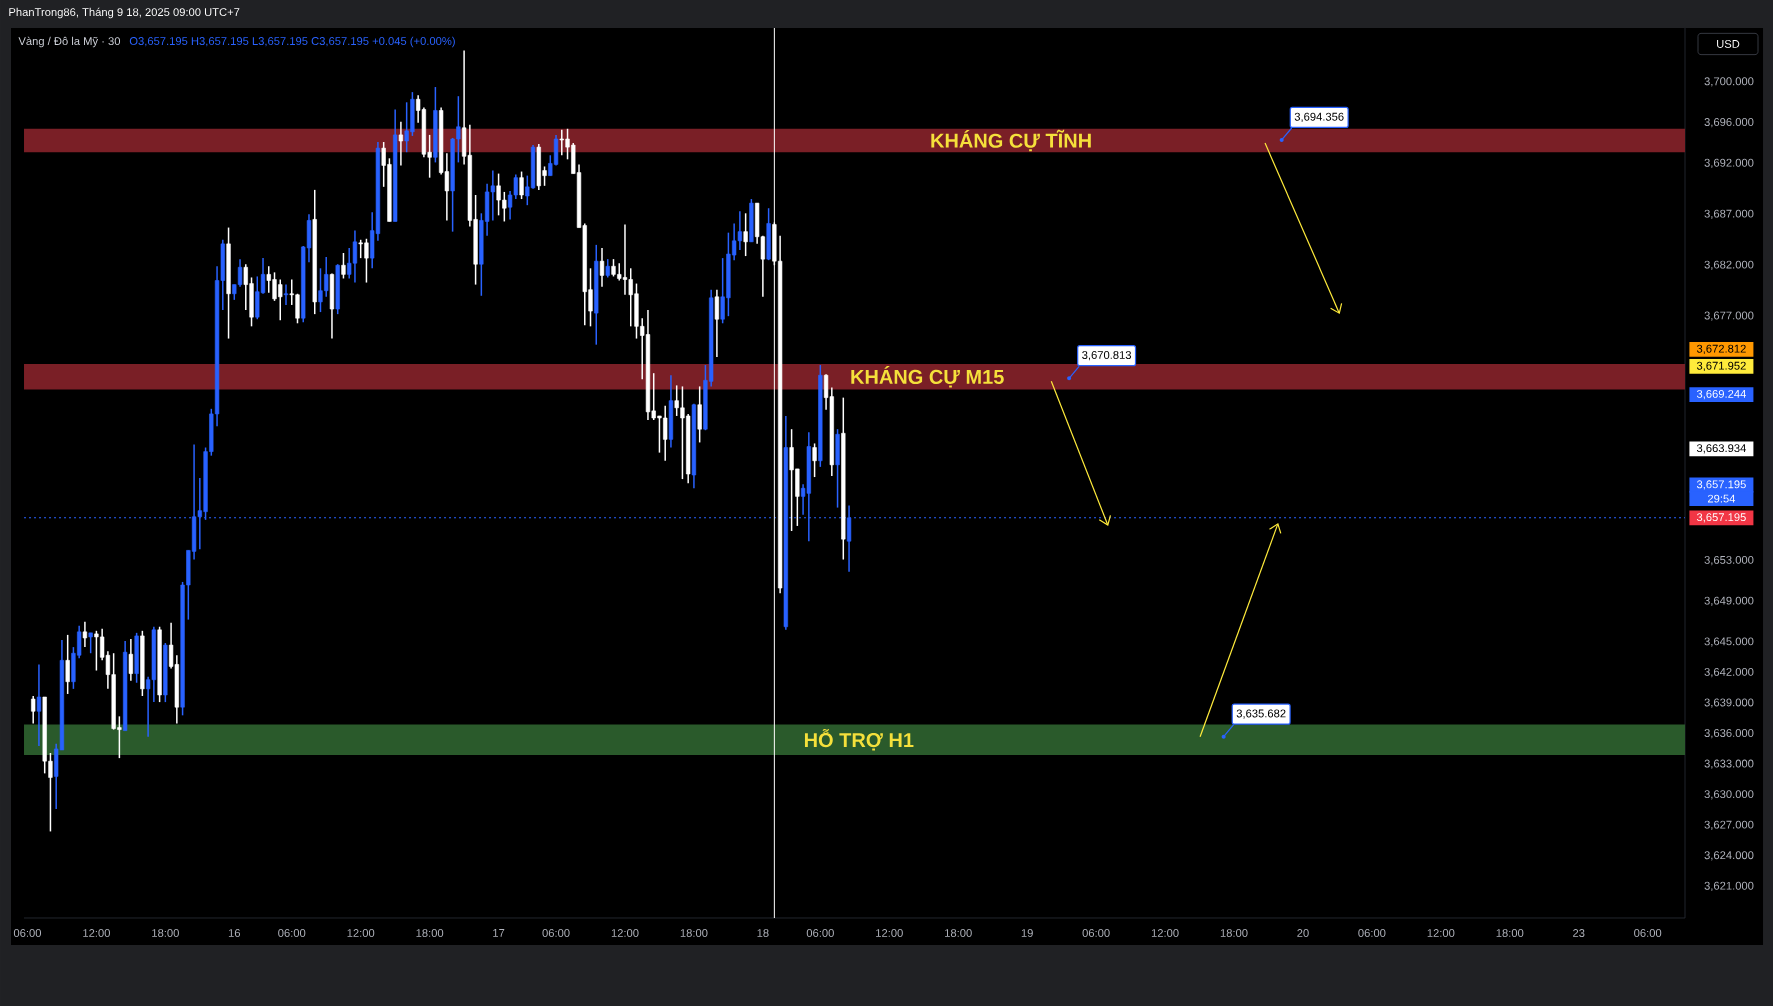 This screenshot has width=1773, height=1006. What do you see at coordinates (1319, 117) in the screenshot?
I see `annotation: 3,694.356` at bounding box center [1319, 117].